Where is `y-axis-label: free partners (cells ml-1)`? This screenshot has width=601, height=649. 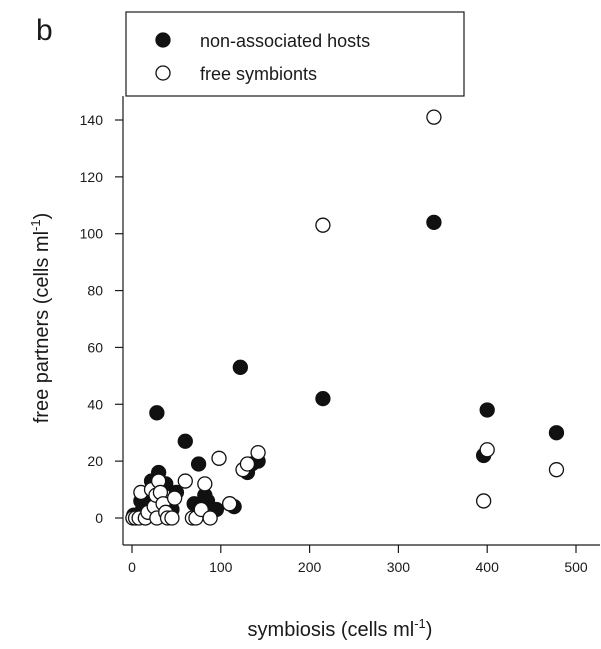
y-axis-label: free partners (cells ml-1) is located at coordinates (40, 318).